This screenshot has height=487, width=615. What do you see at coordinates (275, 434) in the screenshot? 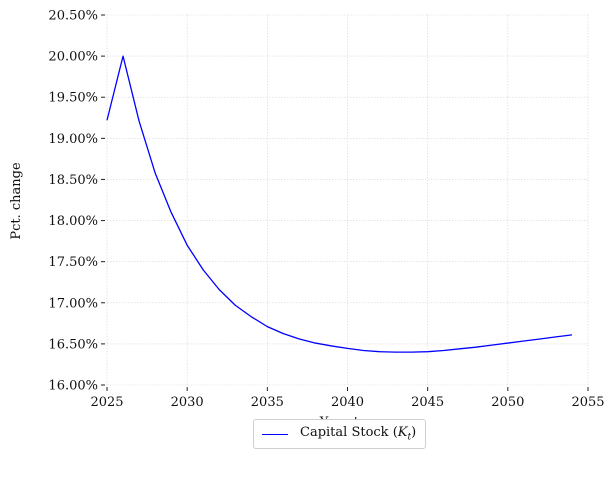
I see `legend-swatch-capital-stock` at bounding box center [275, 434].